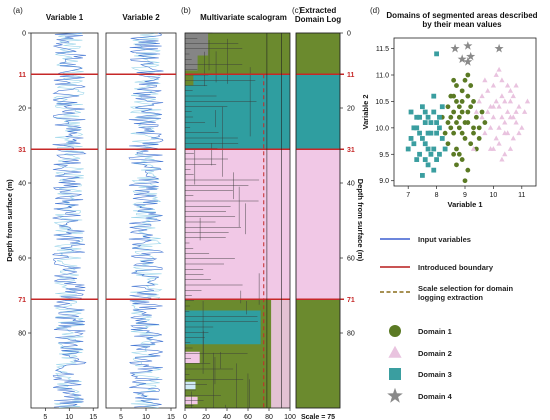  What do you see at coordinates (297, 10) in the screenshot?
I see `domain-log-letter: (c)` at bounding box center [297, 10].